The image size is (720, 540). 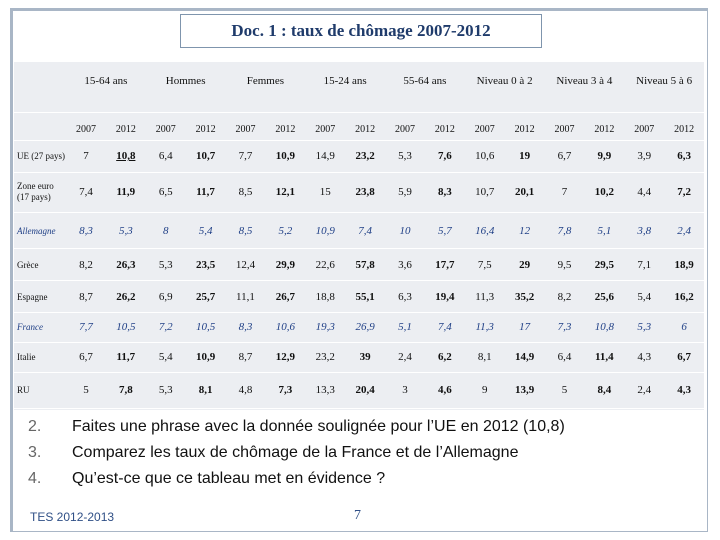 I want to click on value-cell: 29,9, so click(x=285, y=265).